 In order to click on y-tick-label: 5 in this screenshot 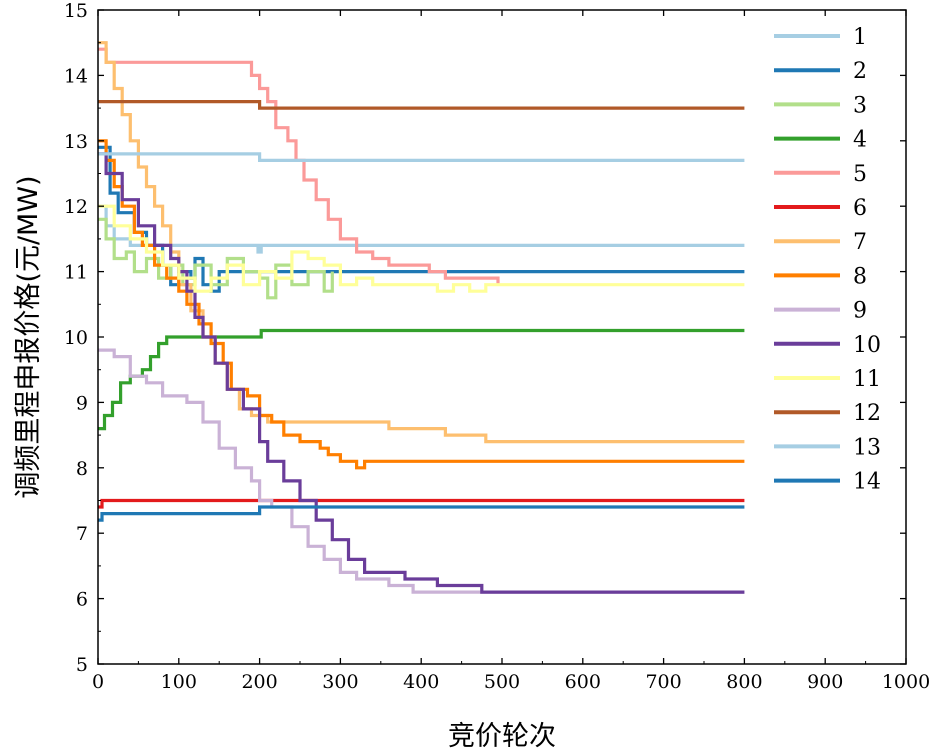, I will do `click(82, 665)`.